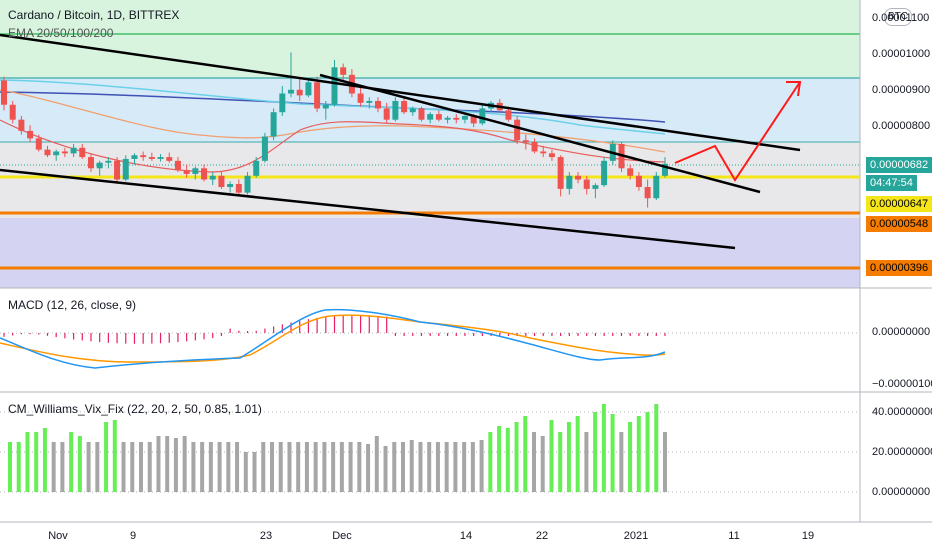 The image size is (932, 550). I want to click on ema-indicator-label: EMA 20/50/100/200, so click(61, 33).